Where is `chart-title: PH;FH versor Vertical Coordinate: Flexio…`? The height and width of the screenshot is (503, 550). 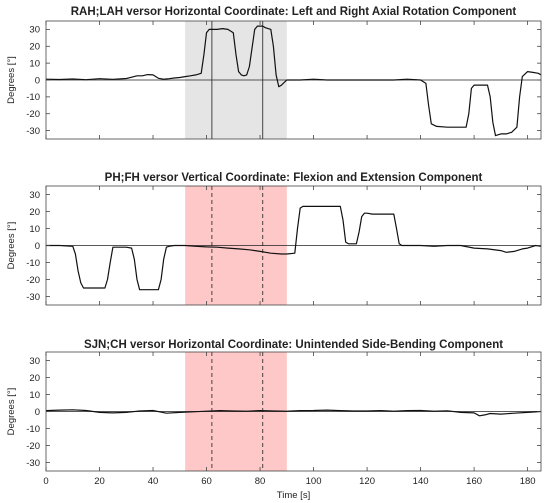
chart-title: PH;FH versor Vertical Coordinate: Flexio… is located at coordinates (294, 178).